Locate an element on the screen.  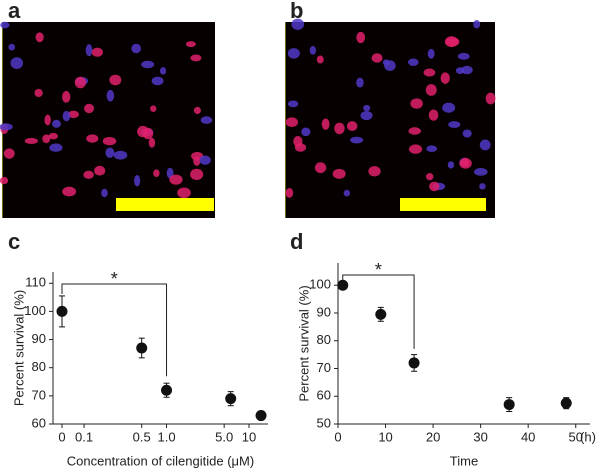
micrograph-b is located at coordinates (390, 120).